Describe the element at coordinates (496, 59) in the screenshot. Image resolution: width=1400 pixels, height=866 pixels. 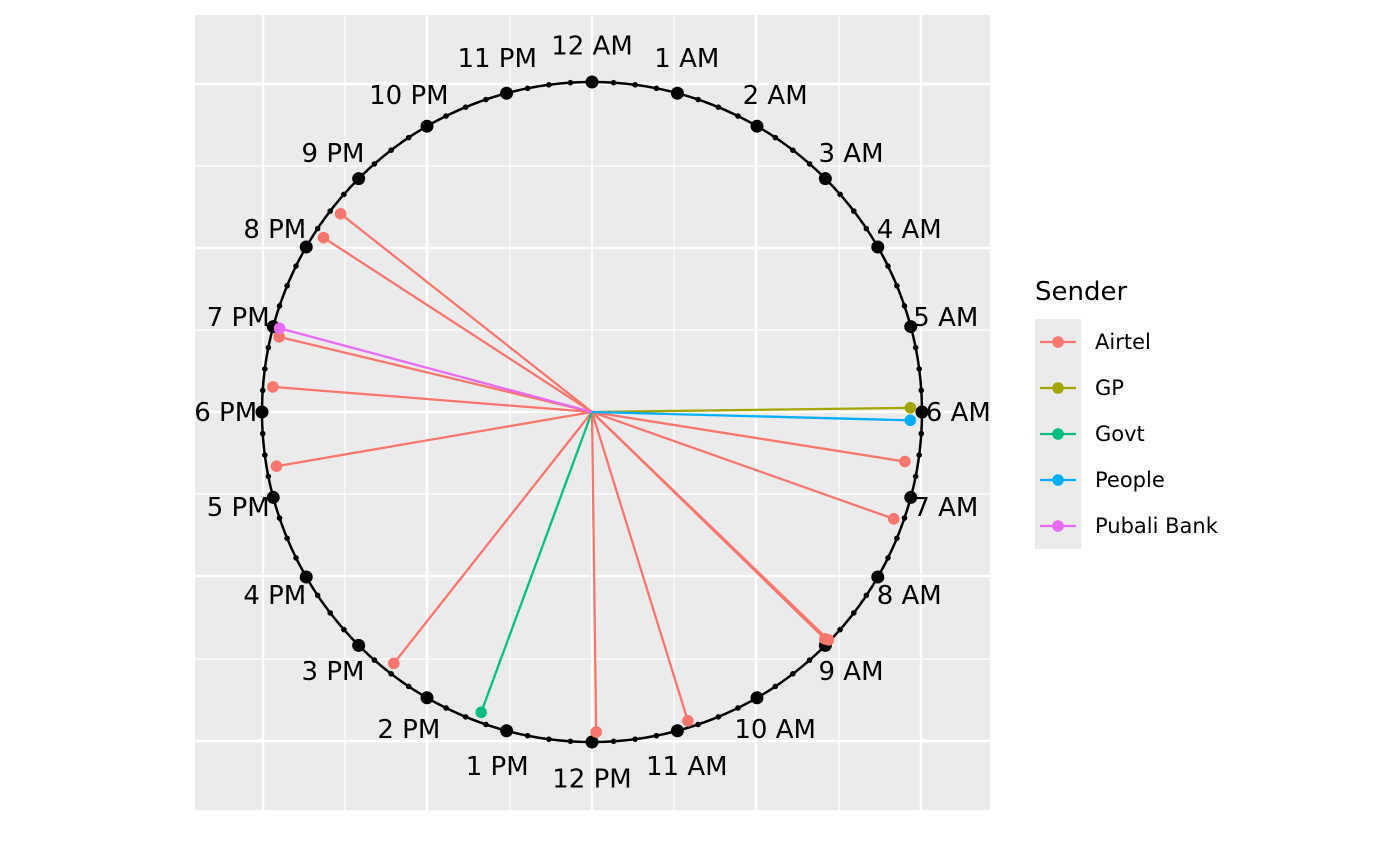
I see `hour-label: 11 PM` at that location.